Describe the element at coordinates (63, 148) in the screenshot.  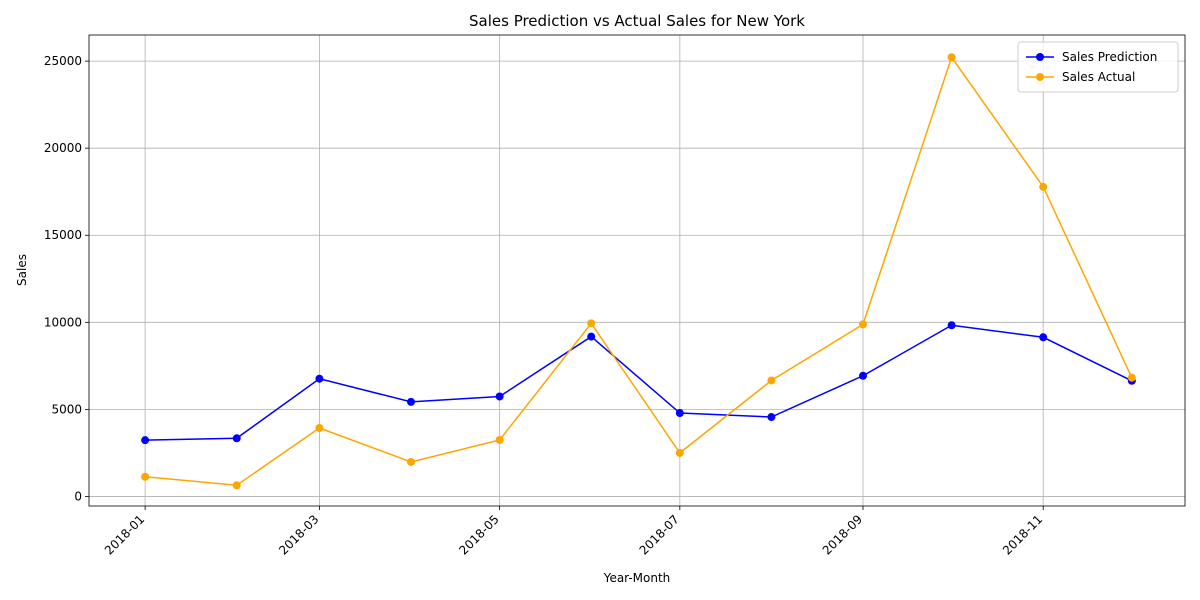
I see `y-tick-label: 20000` at that location.